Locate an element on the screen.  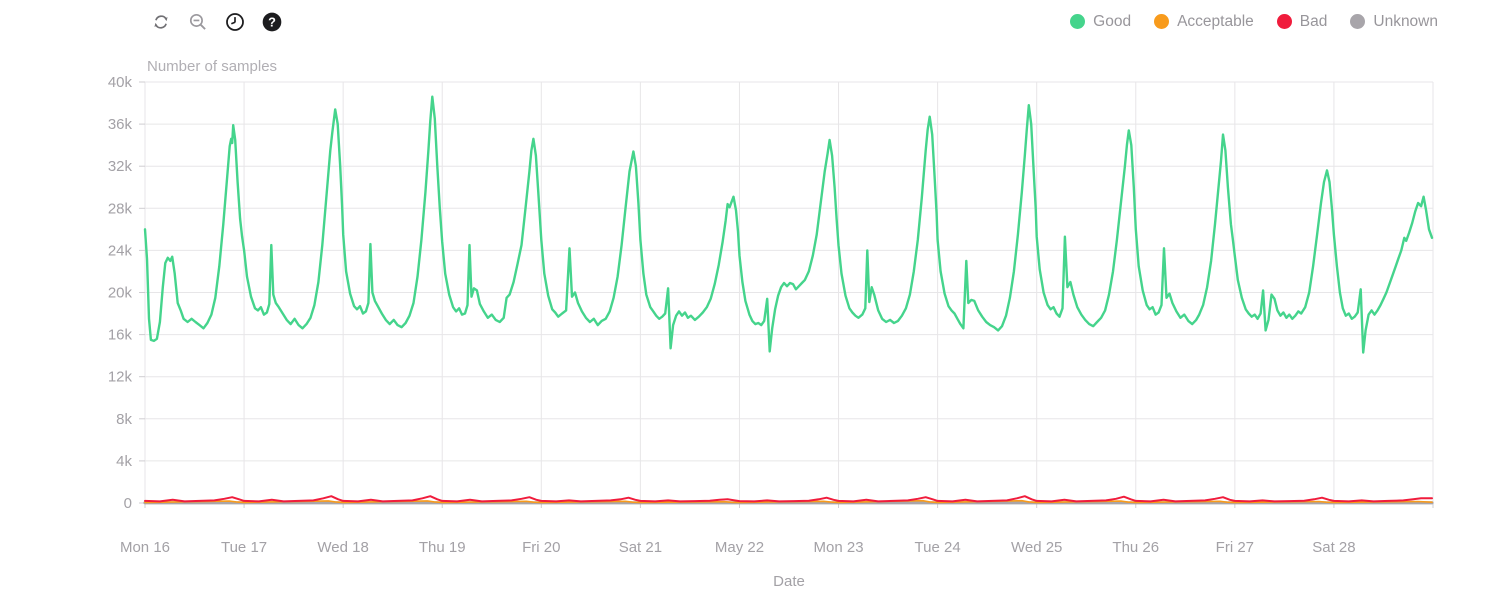
y-tick-label: 32k is located at coordinates (120, 166).